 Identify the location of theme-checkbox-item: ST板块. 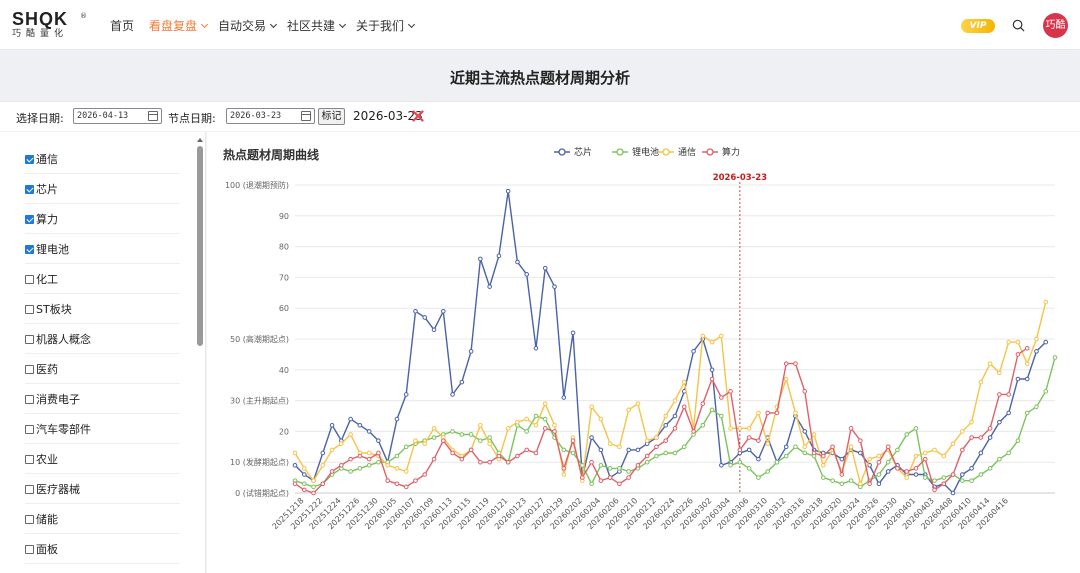
(102, 309).